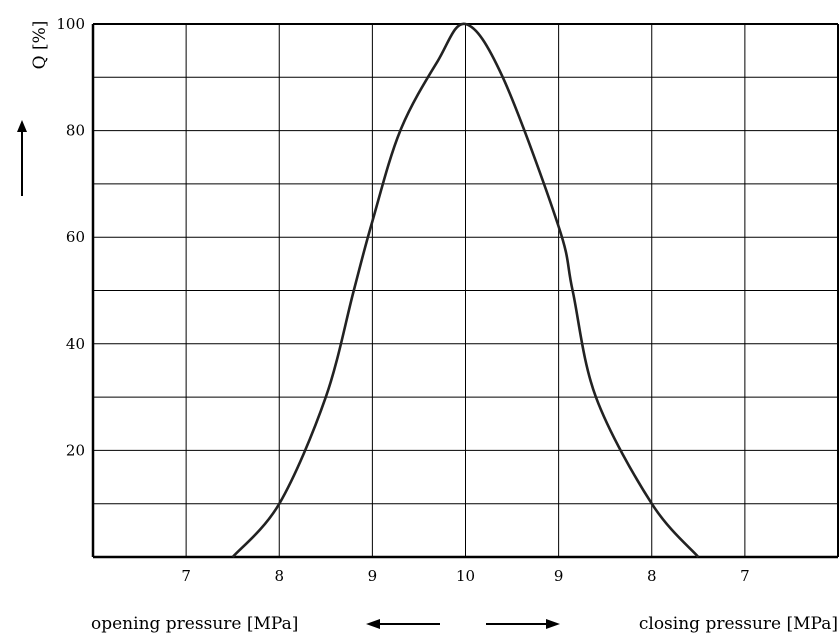 Image resolution: width=840 pixels, height=639 pixels. What do you see at coordinates (523, 624) in the screenshot?
I see `closing-arrow` at bounding box center [523, 624].